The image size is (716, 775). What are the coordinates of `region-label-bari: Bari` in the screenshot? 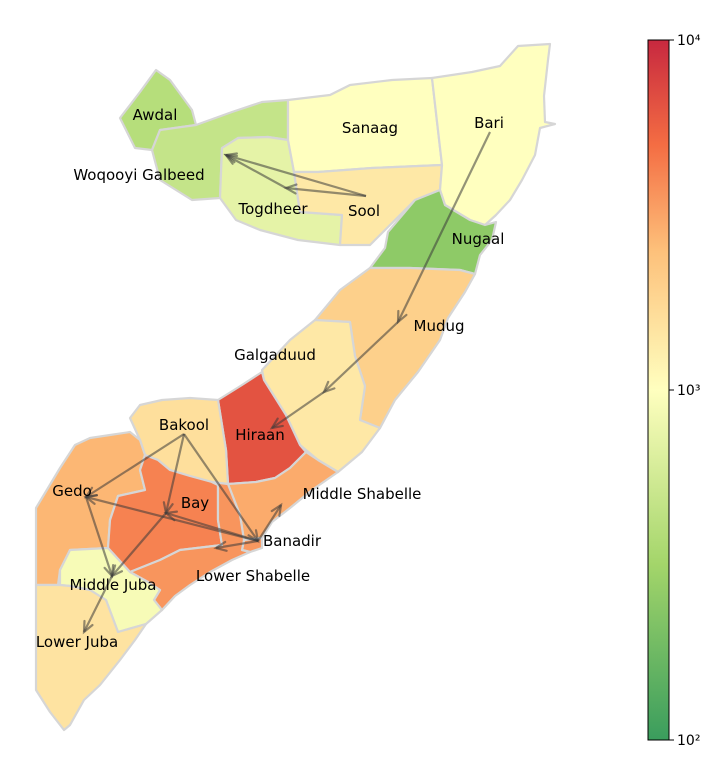 It's located at (489, 123).